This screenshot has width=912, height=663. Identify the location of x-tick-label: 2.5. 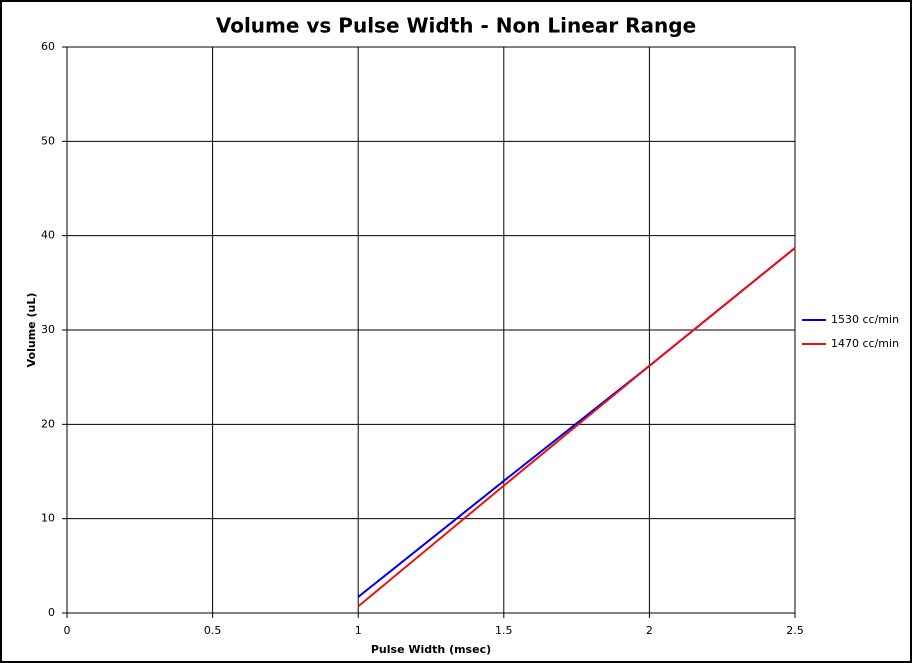
(795, 630).